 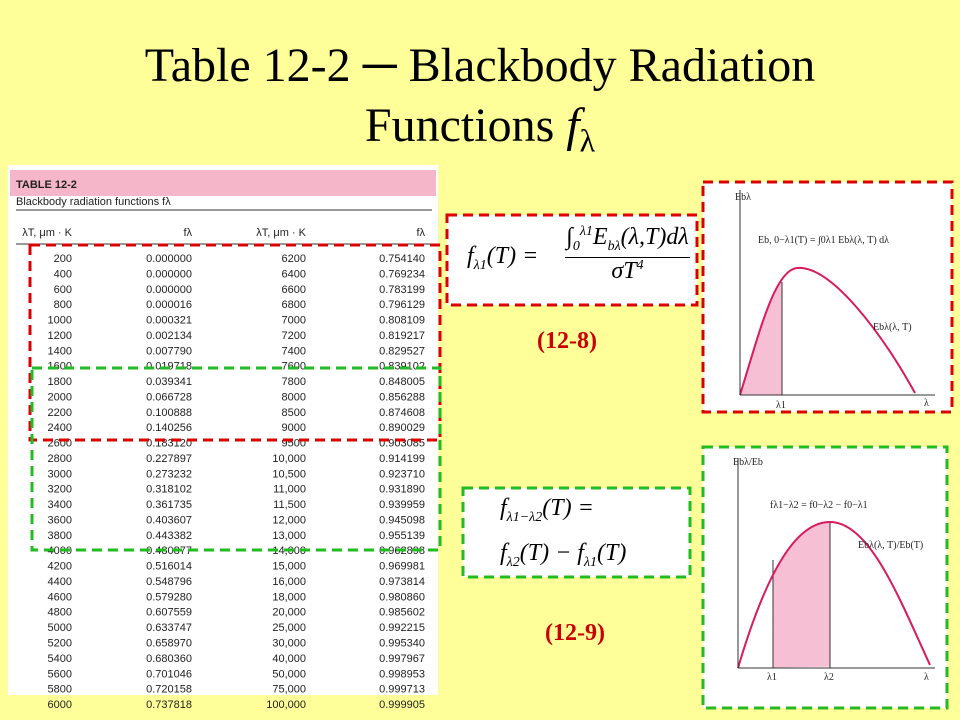 I want to click on table-cell: 7800, so click(x=294, y=382).